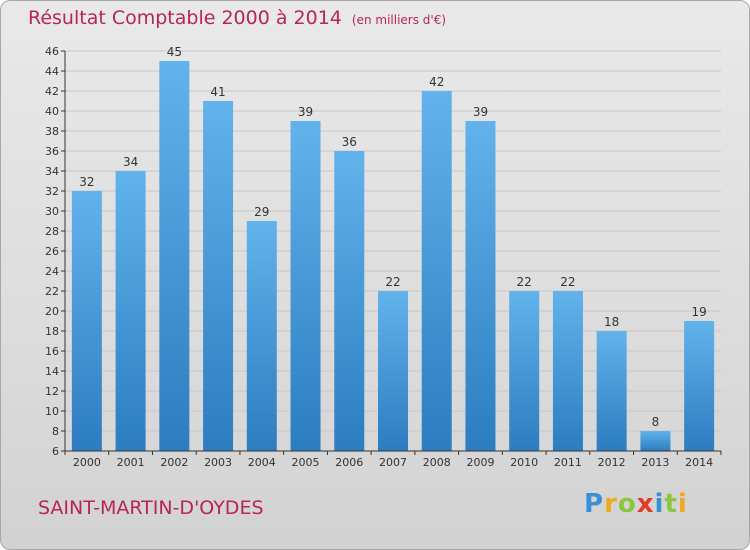 The height and width of the screenshot is (550, 750). I want to click on y-tick-label: 24, so click(52, 271).